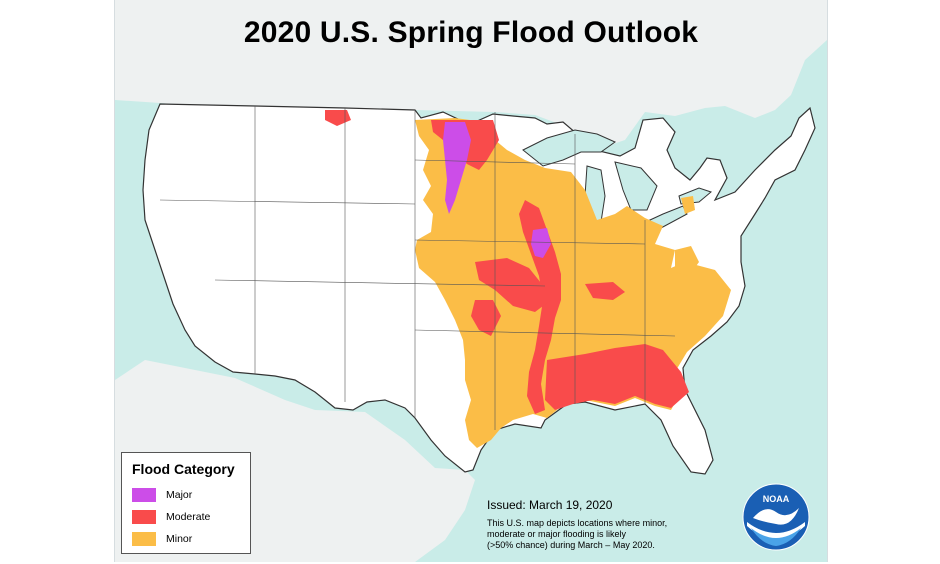  What do you see at coordinates (144, 539) in the screenshot?
I see `minor-swatch` at bounding box center [144, 539].